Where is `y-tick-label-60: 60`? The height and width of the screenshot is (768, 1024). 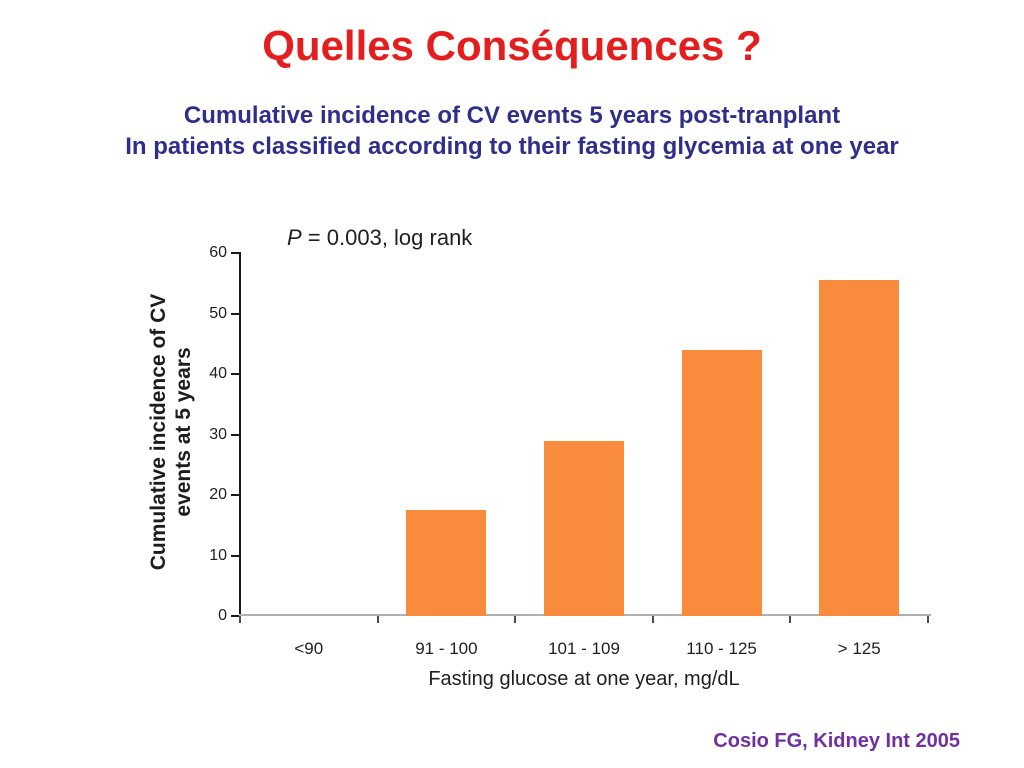
y-tick-label-60: 60 is located at coordinates (218, 252).